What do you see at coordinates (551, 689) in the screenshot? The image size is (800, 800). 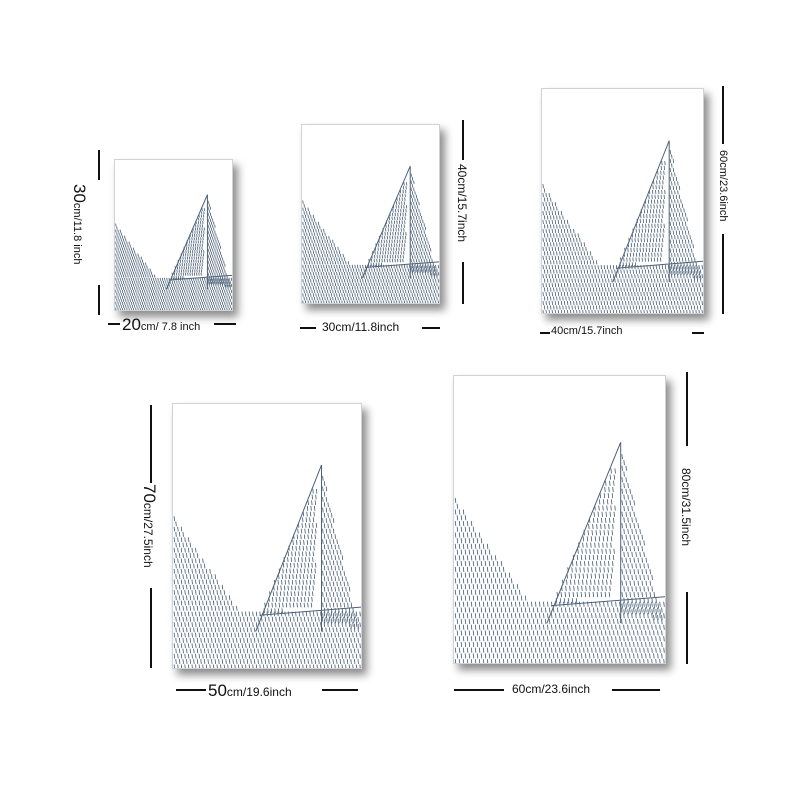 I see `width-dimension-label: 60cm/23.6inch` at bounding box center [551, 689].